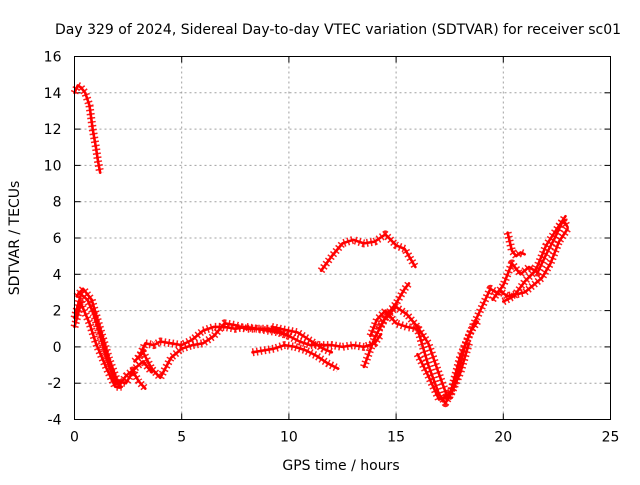 This screenshot has height=485, width=640. I want to click on y-tick-label: 0, so click(57, 348).